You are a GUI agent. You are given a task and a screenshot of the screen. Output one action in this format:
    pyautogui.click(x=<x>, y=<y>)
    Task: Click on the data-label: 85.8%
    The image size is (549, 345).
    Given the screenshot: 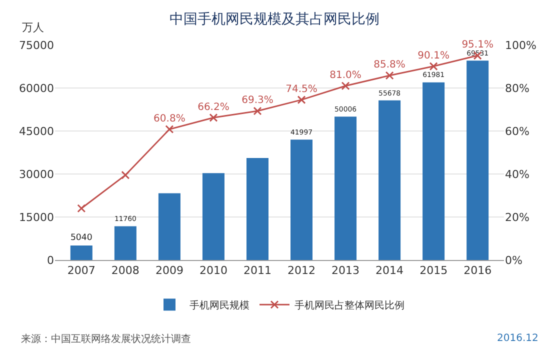 What is the action you would take?
    pyautogui.click(x=390, y=65)
    